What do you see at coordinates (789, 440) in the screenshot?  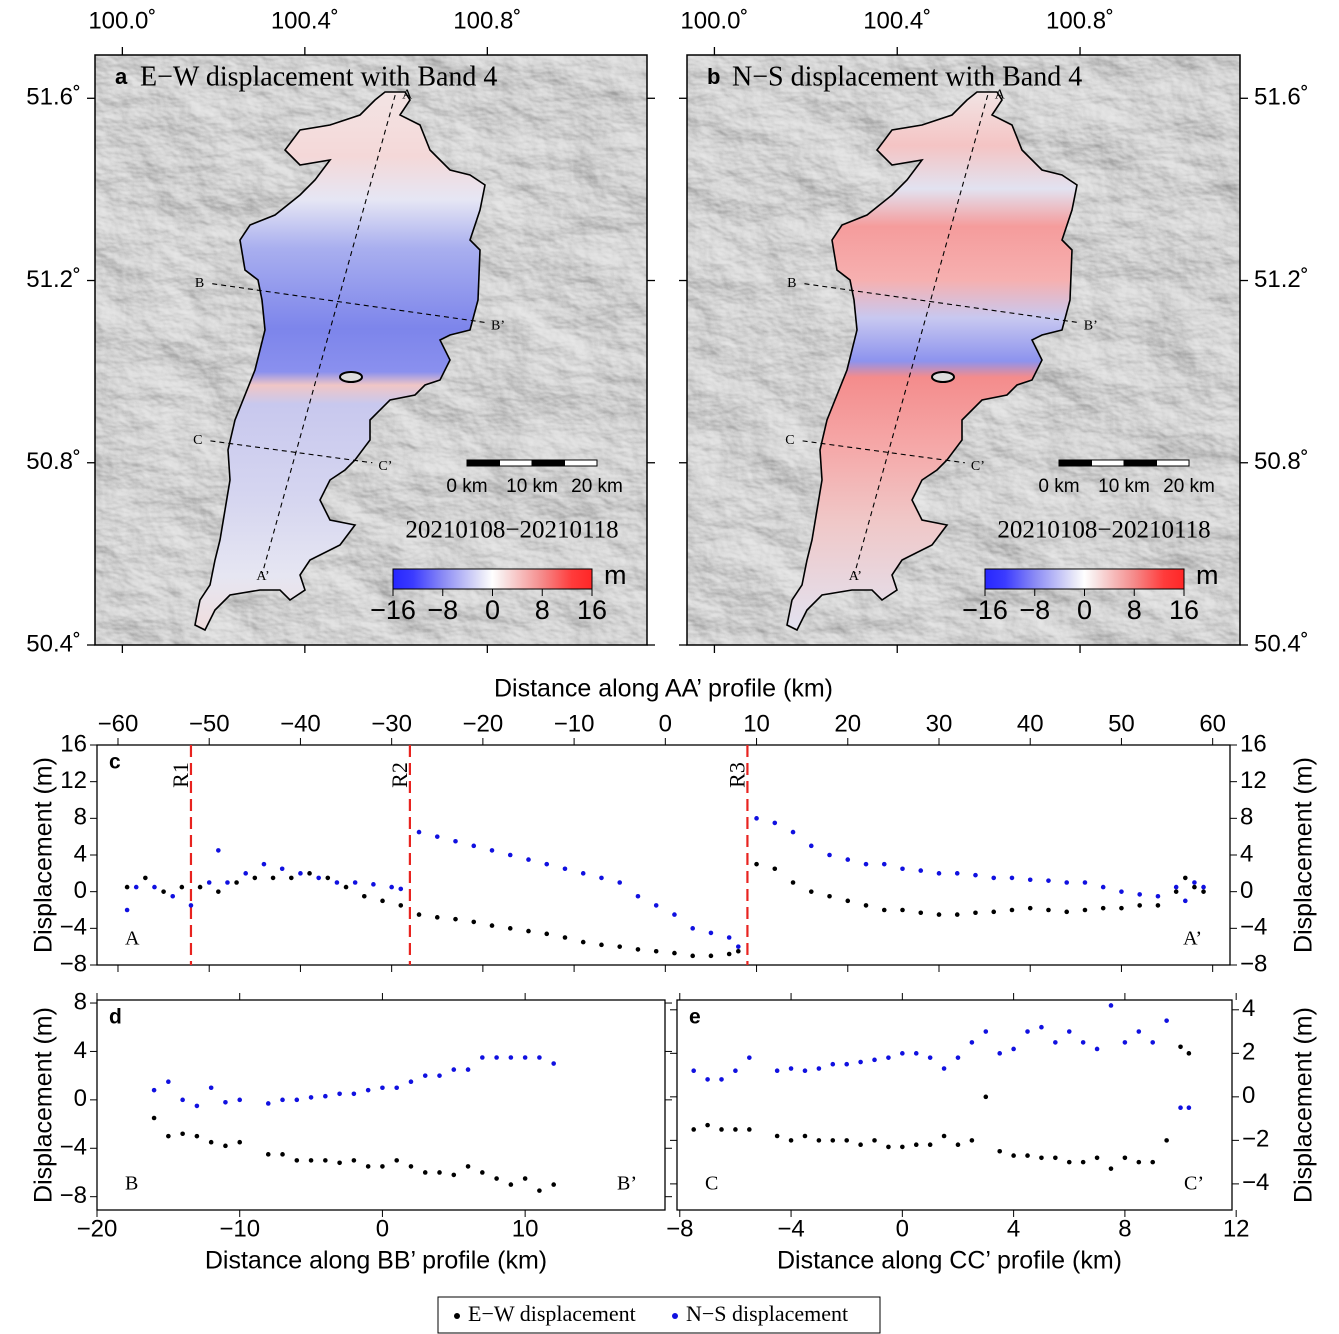 I see `profile-start-label: C` at bounding box center [789, 440].